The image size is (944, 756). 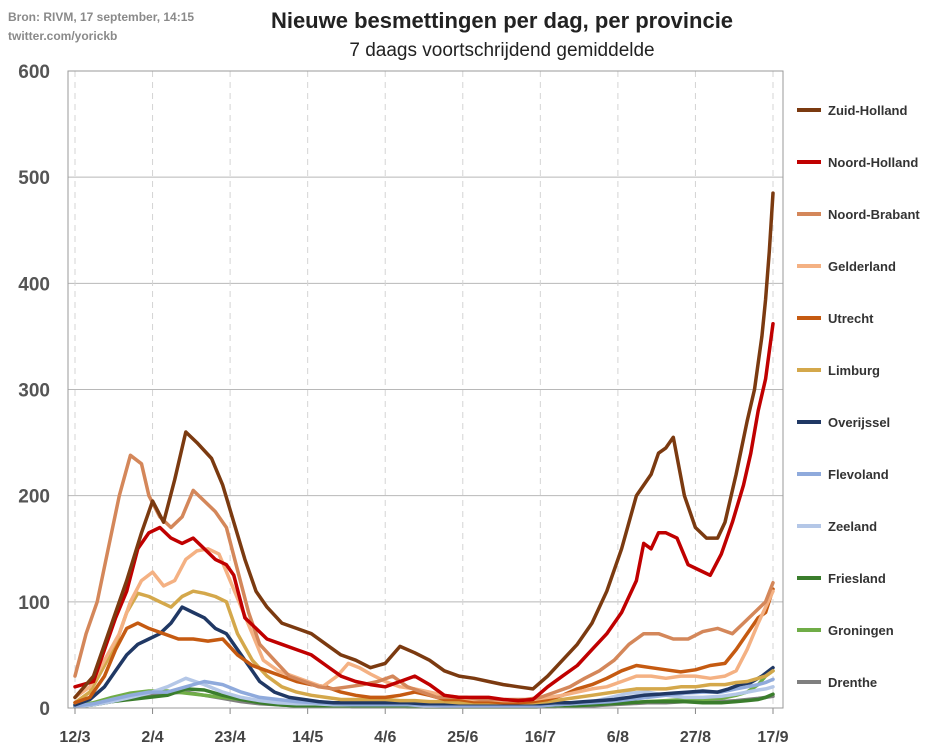 I want to click on y-tick-label: 600, so click(x=34, y=72).